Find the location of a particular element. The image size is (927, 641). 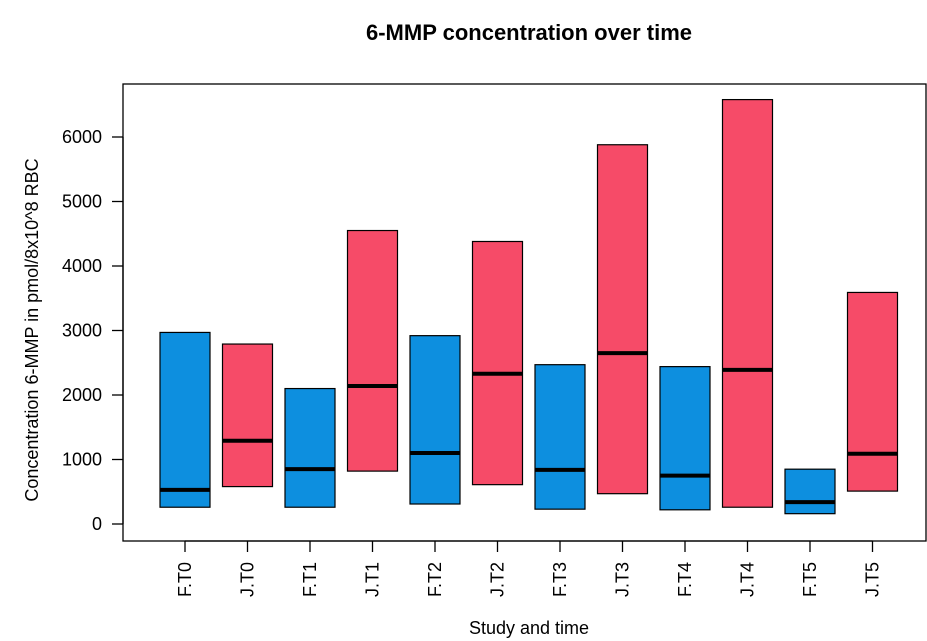

y-tick-label: 3000 is located at coordinates (82, 331).